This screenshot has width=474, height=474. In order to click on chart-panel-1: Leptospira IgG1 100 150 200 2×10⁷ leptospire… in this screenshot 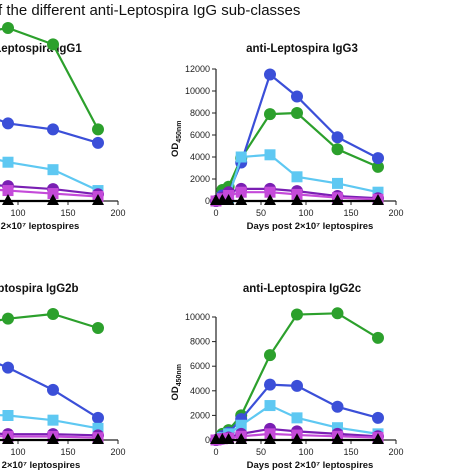, I will do `click(63, 126)`.